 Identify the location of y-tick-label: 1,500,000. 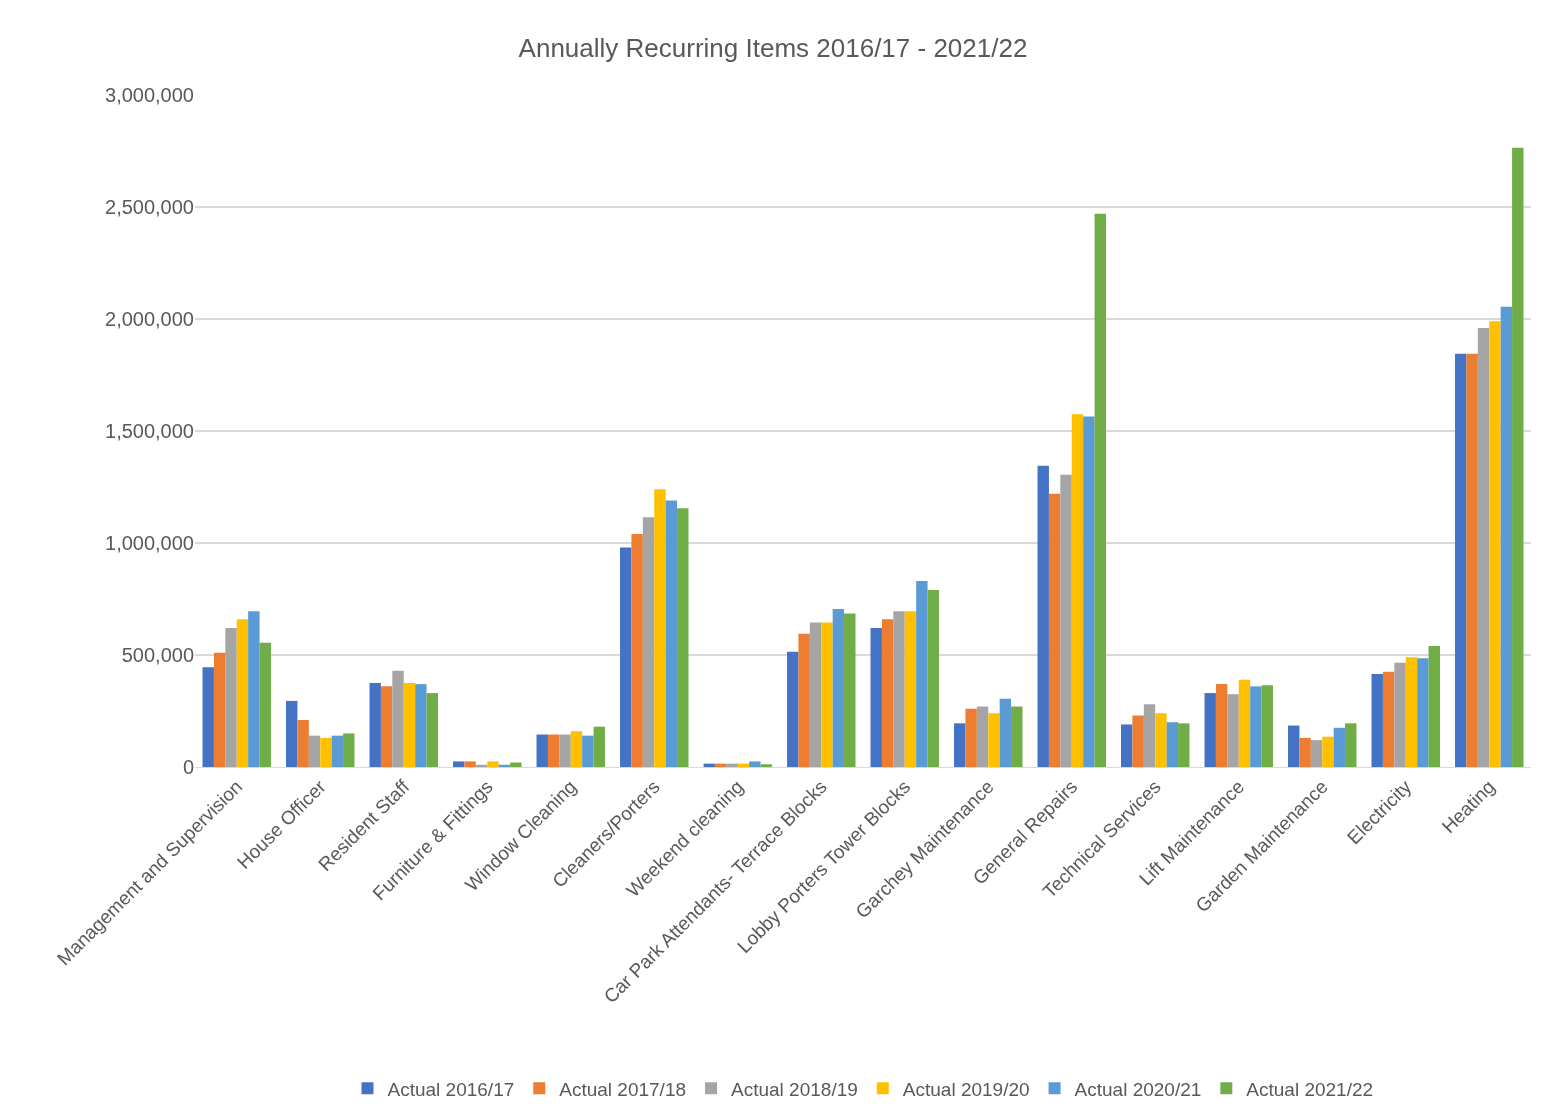
(149, 431).